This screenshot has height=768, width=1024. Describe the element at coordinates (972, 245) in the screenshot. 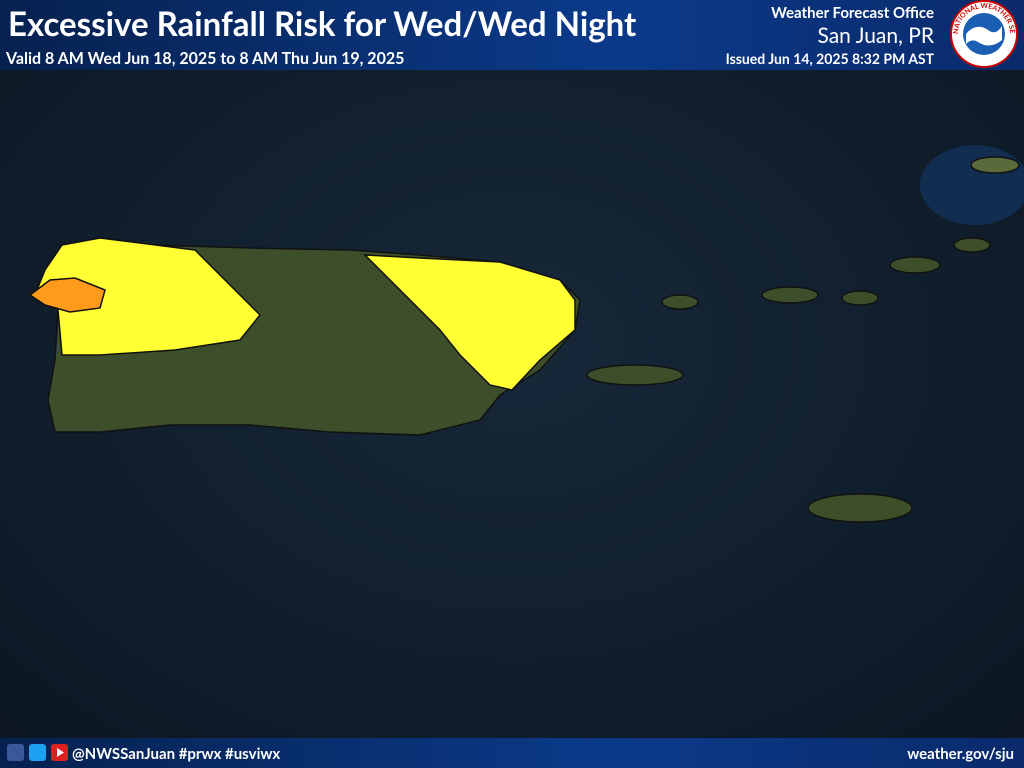

I see `virgin-gorda` at that location.